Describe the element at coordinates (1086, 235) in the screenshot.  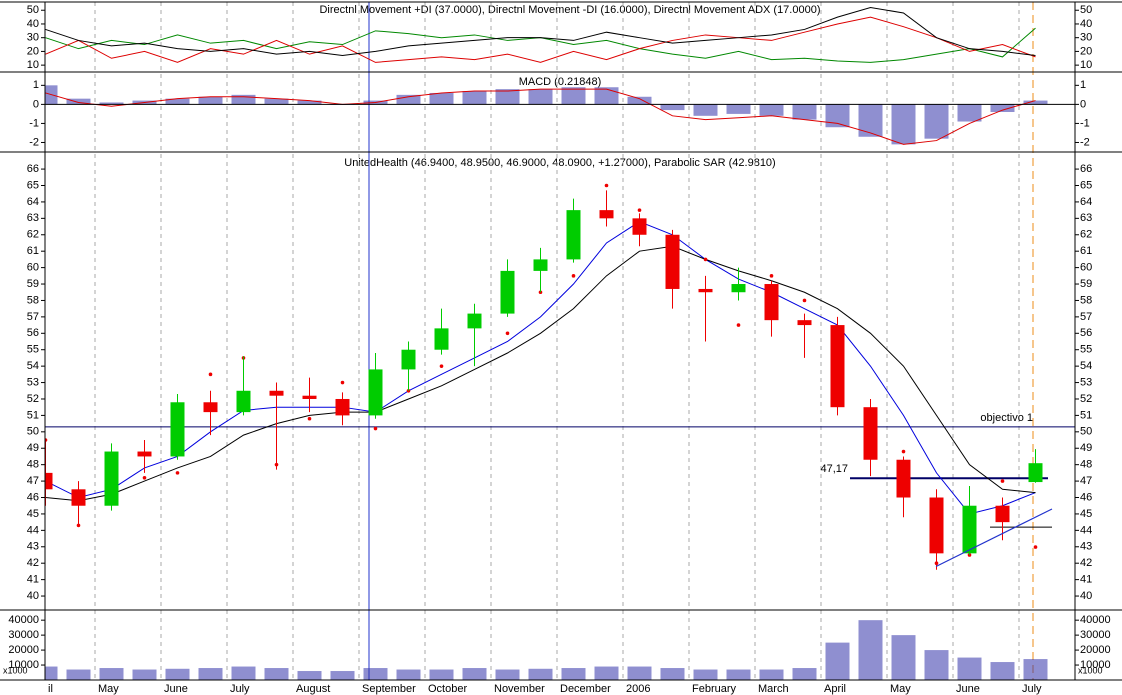
I see `y-tick-label-right: 62` at that location.